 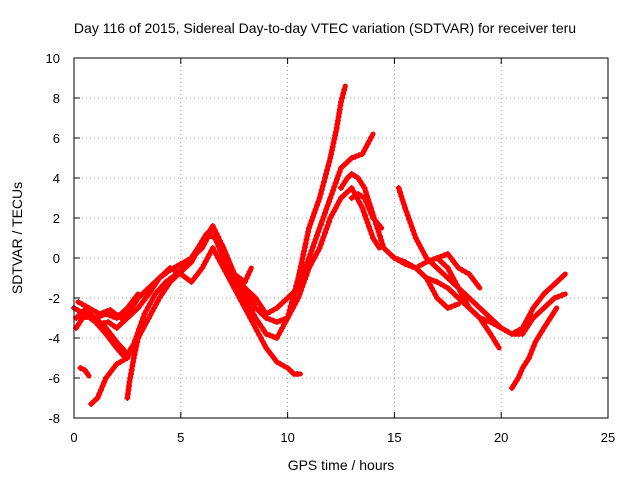 I want to click on x-axis-label: GPS time / hours, so click(x=341, y=465).